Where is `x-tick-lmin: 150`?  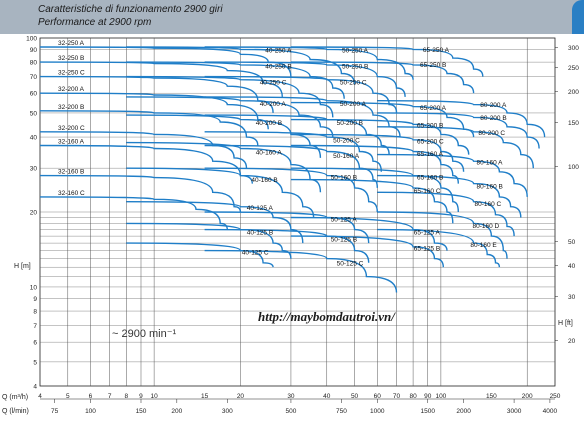
x-tick-lmin: 150 is located at coordinates (141, 411).